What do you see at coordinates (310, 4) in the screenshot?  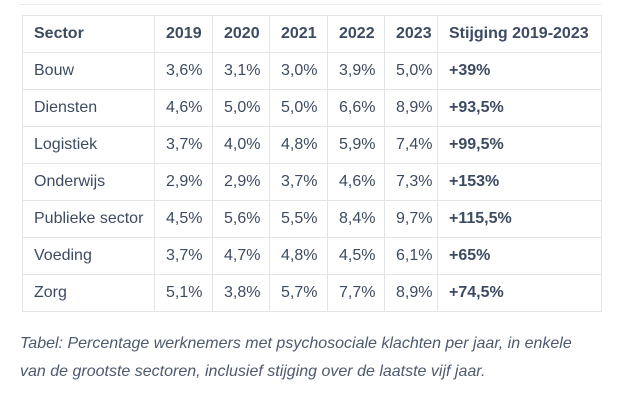 I see `top-divider` at bounding box center [310, 4].